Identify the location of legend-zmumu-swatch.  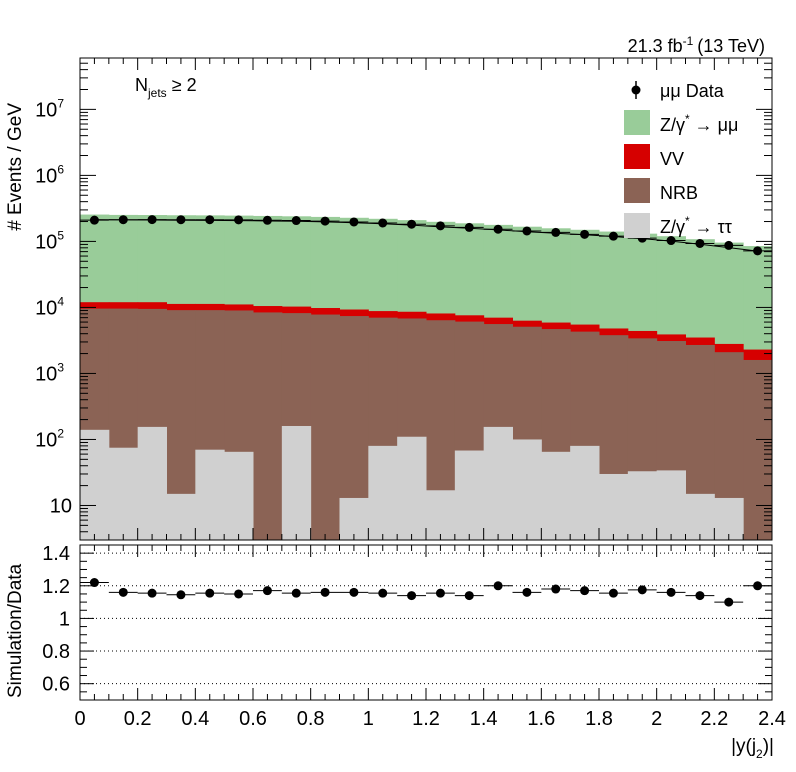
(637, 122).